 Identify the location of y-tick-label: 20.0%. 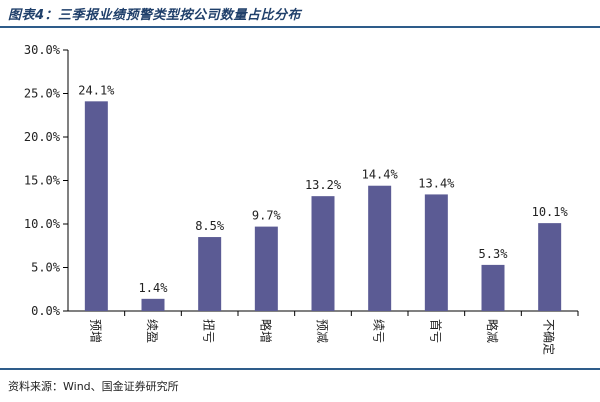
(42, 137).